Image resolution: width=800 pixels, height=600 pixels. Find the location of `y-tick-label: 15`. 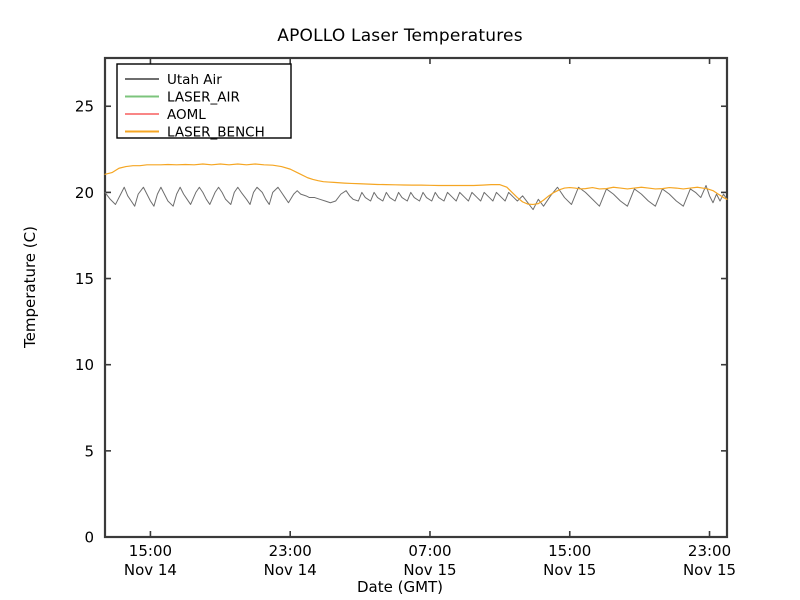

y-tick-label: 15 is located at coordinates (84, 279).